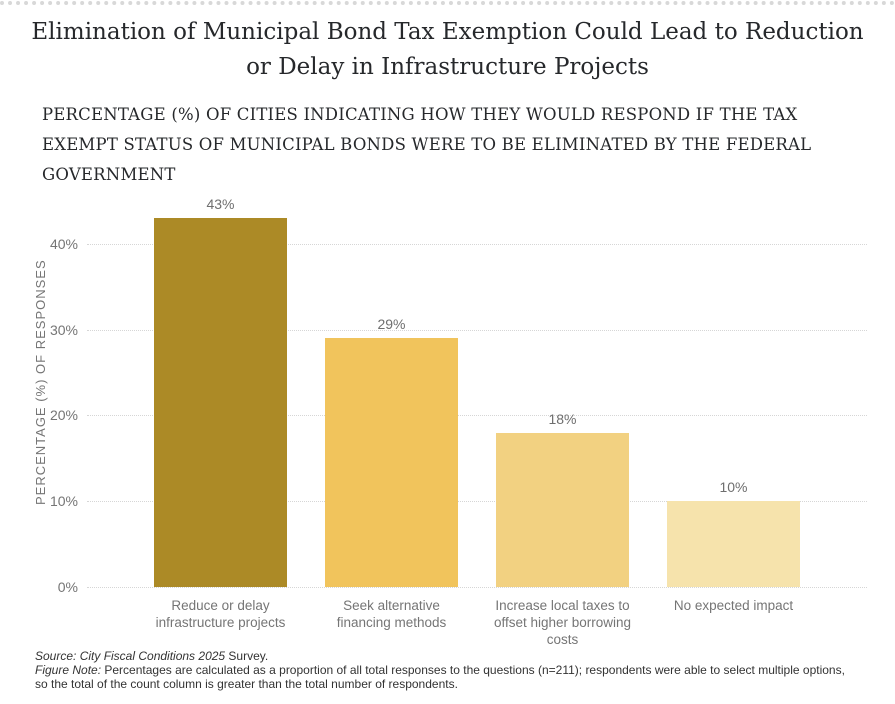  What do you see at coordinates (220, 614) in the screenshot?
I see `category-label-0: Reduce or delay infrastructure projects` at bounding box center [220, 614].